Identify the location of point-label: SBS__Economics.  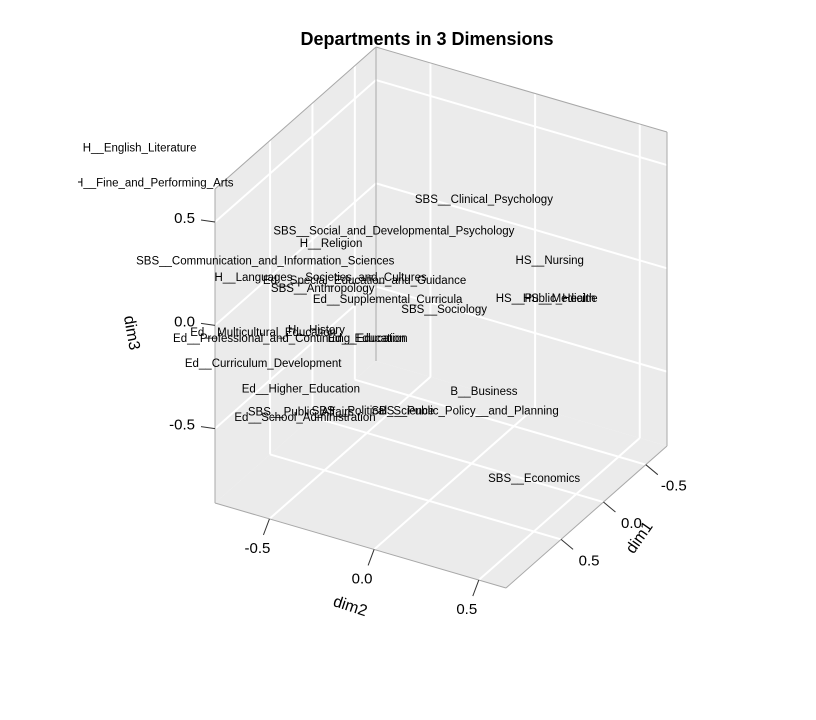
(534, 479).